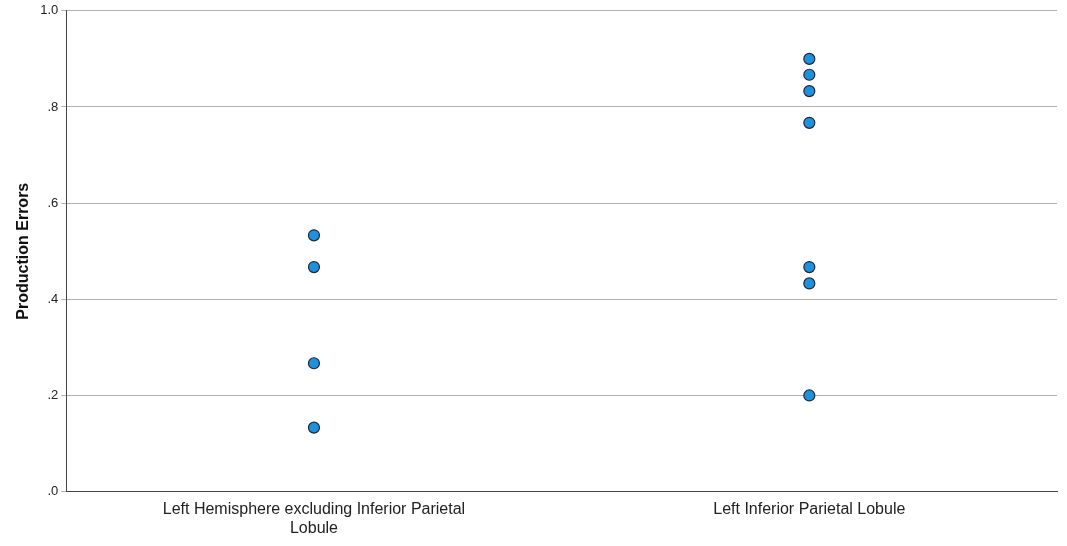 Image resolution: width=1067 pixels, height=546 pixels. Describe the element at coordinates (53, 202) in the screenshot. I see `y-tick-label: .6` at that location.